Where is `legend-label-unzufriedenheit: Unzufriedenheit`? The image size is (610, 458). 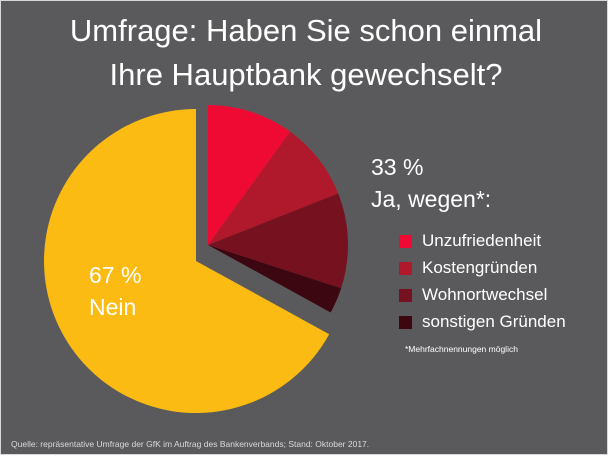
legend-label-unzufriedenheit: Unzufriedenheit is located at coordinates (482, 240).